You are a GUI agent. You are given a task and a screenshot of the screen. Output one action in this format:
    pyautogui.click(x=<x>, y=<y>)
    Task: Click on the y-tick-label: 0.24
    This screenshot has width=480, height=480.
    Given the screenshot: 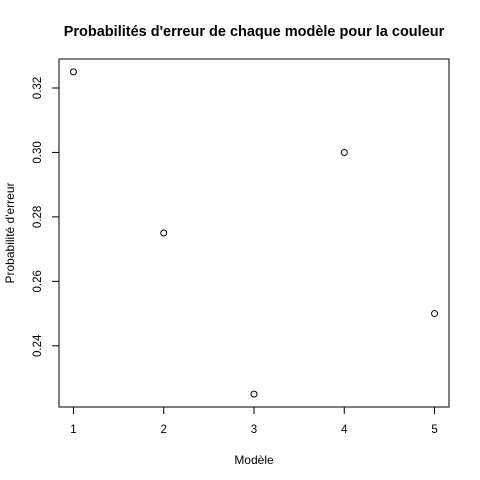 What is the action you would take?
    pyautogui.click(x=38, y=345)
    